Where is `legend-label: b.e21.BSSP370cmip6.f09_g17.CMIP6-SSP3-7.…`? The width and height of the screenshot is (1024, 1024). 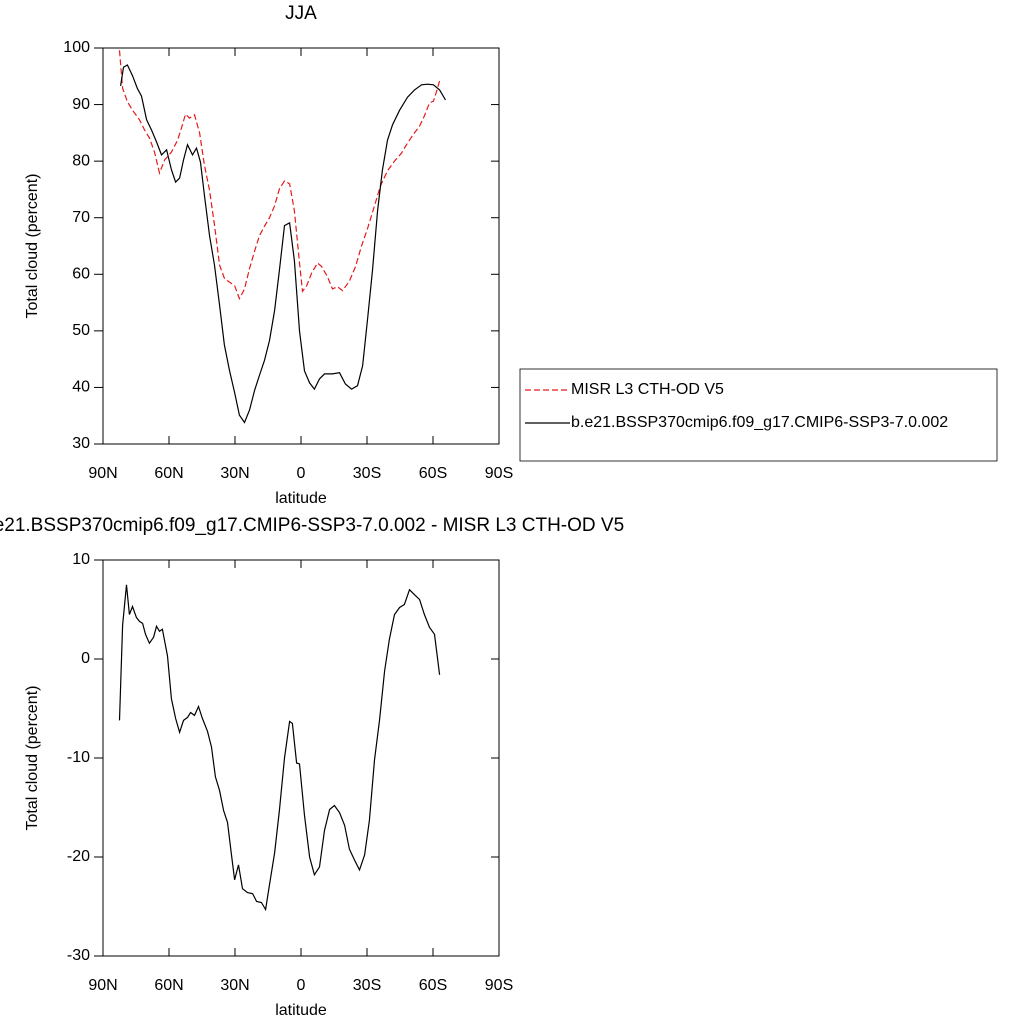 legend-label: b.e21.BSSP370cmip6.f09_g17.CMIP6-SSP3-7.… is located at coordinates (759, 422).